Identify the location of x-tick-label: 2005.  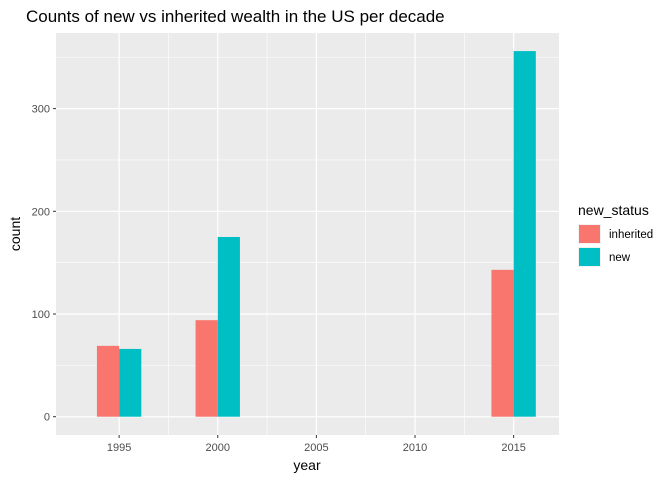
(316, 448).